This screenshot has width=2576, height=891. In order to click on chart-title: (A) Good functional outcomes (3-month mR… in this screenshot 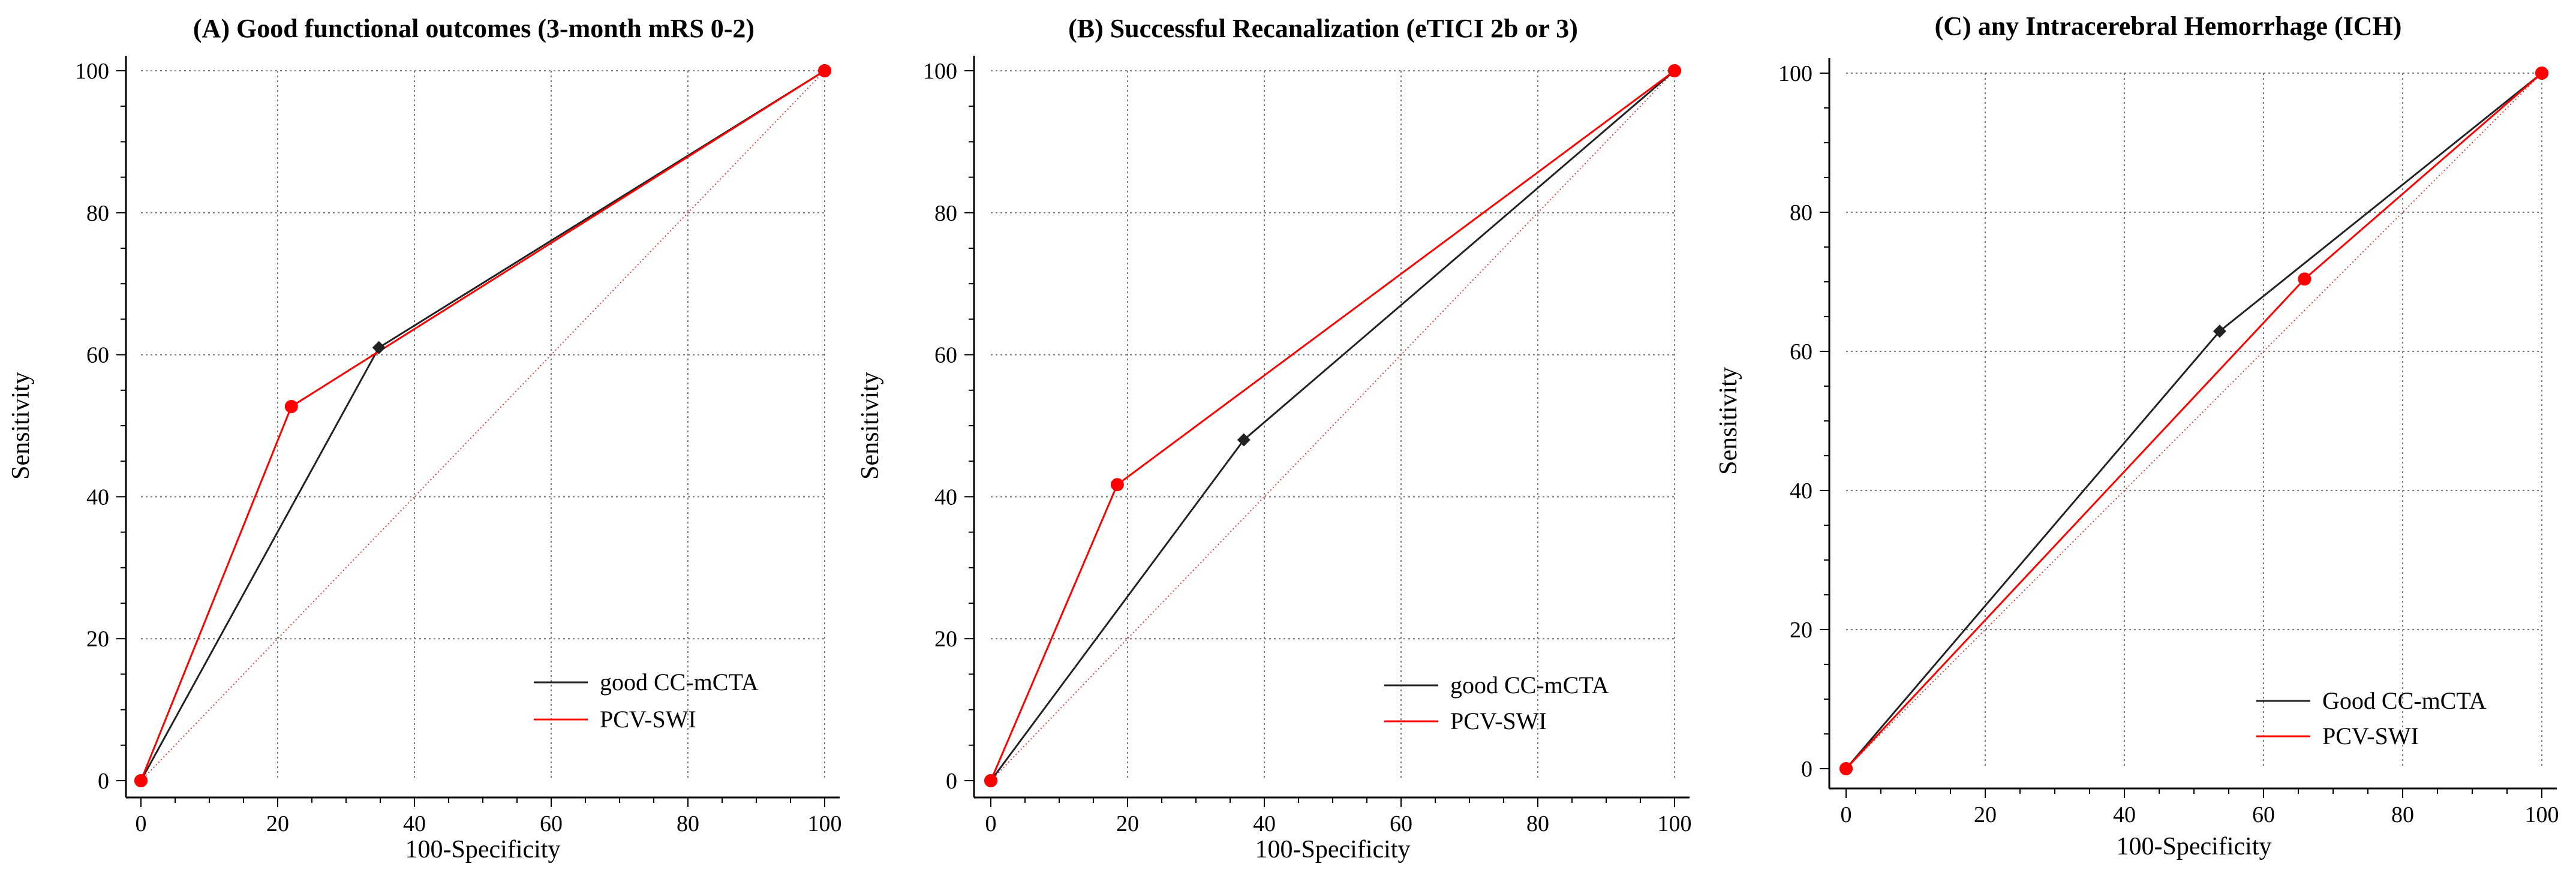, I will do `click(474, 28)`.